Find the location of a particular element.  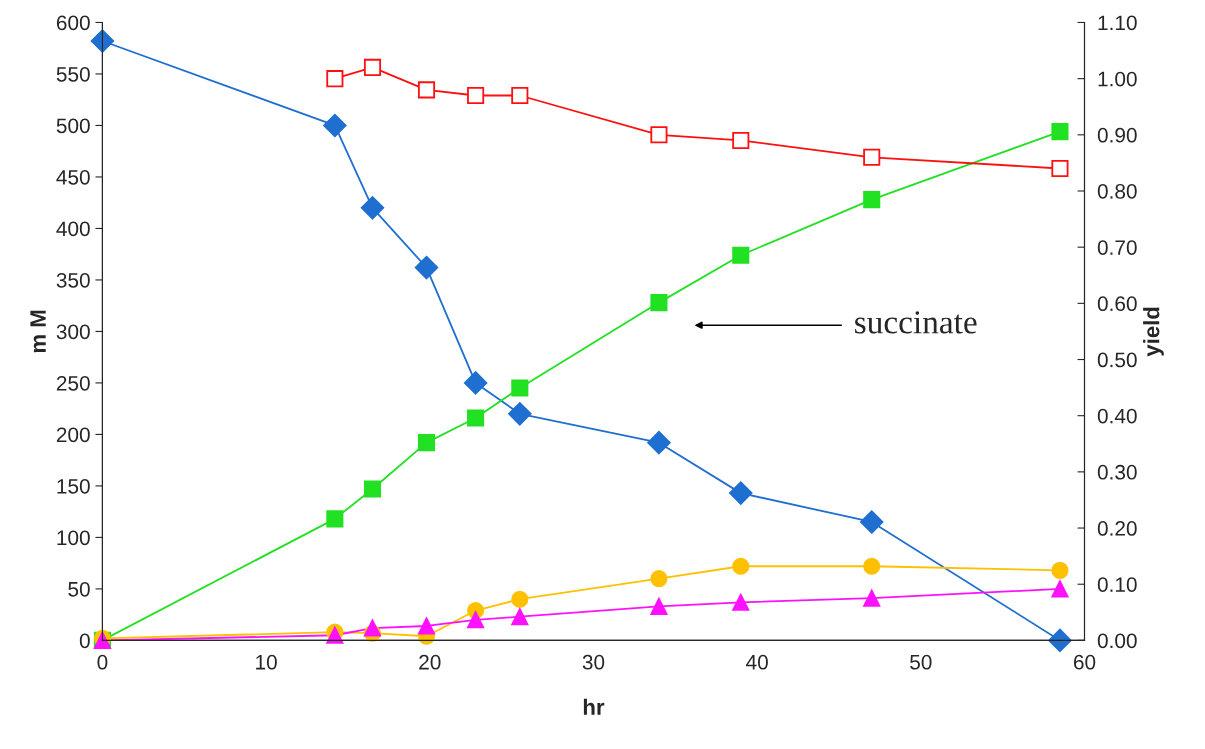

y2-tick-label: 0.90 is located at coordinates (1117, 135).